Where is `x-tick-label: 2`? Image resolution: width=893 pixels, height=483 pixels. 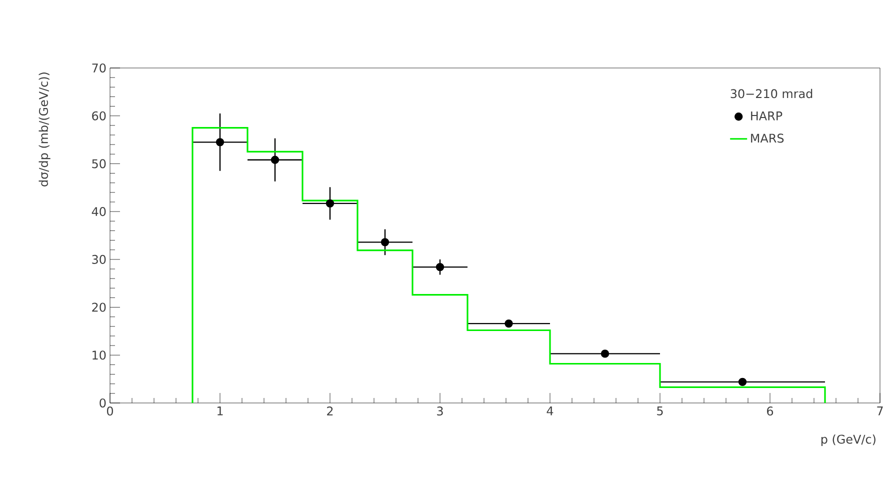 x-tick-label: 2 is located at coordinates (330, 411).